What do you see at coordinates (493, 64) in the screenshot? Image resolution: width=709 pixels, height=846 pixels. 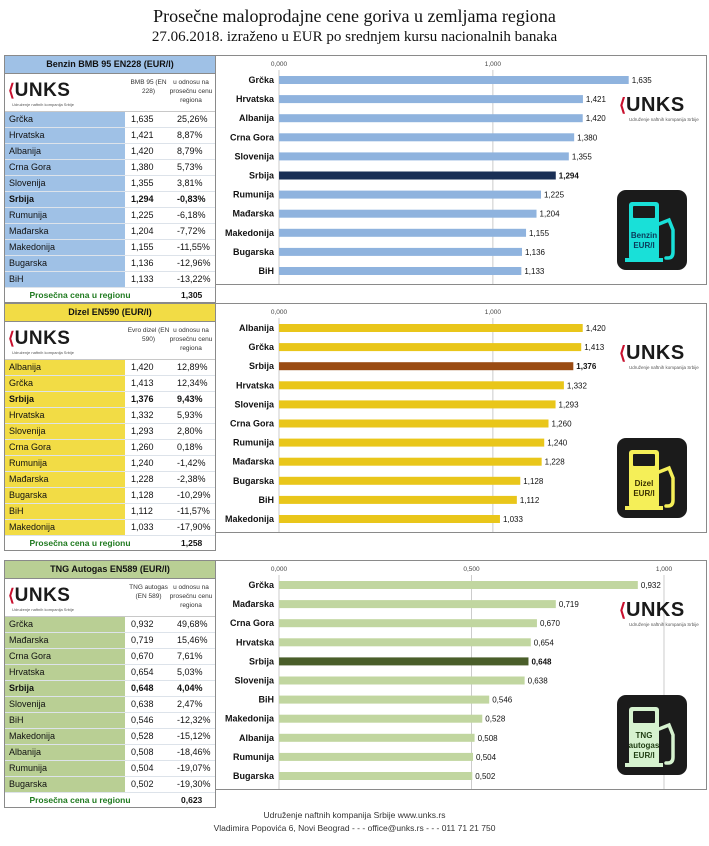 I see `x-tick-label: 1,000` at bounding box center [493, 64].